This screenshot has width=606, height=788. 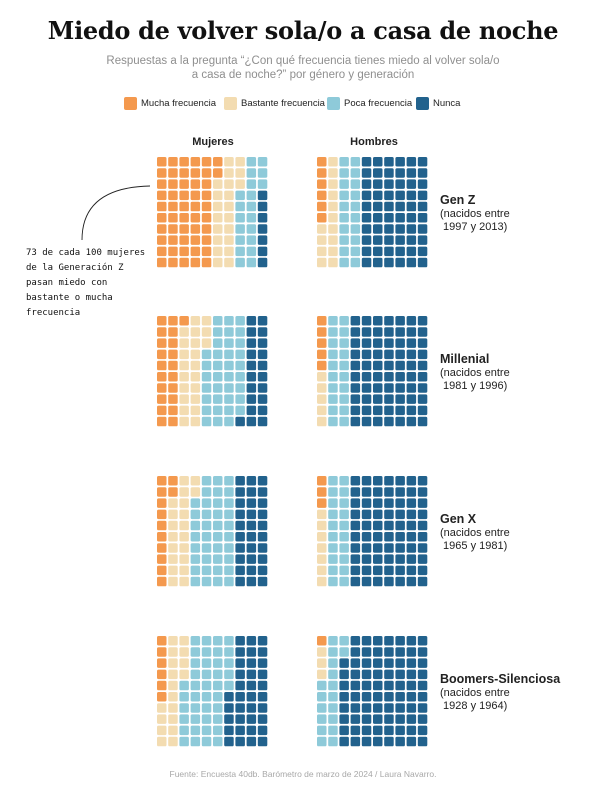 What do you see at coordinates (438, 103) in the screenshot?
I see `legend-item-nunca: Nunca` at bounding box center [438, 103].